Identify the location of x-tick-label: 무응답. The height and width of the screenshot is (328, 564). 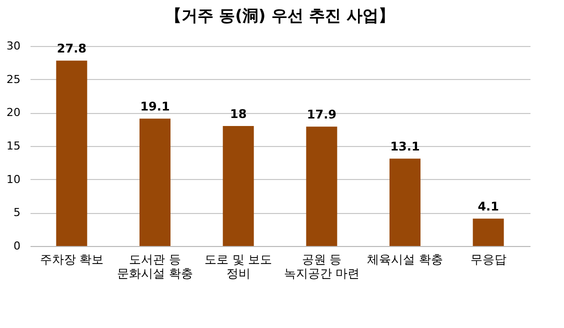
(488, 259).